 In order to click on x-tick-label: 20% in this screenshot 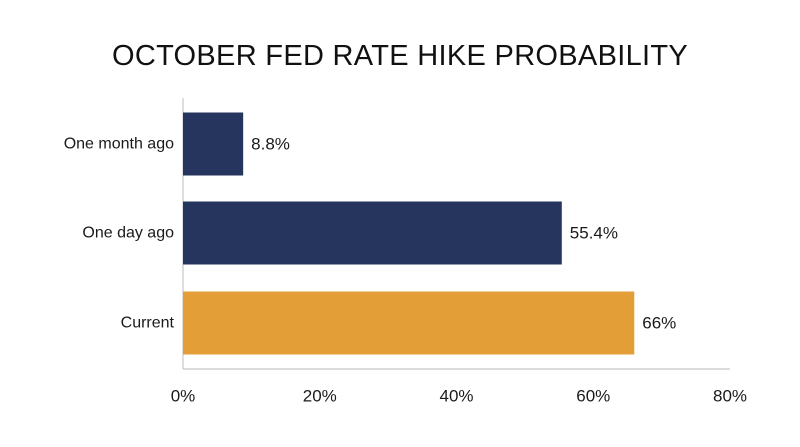, I will do `click(320, 396)`.